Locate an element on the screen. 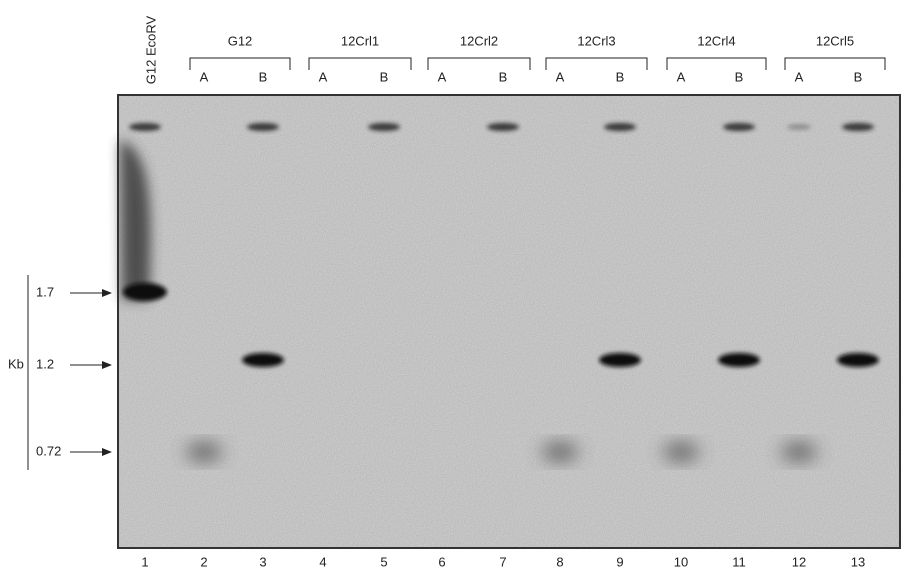 Image resolution: width=905 pixels, height=572 pixels. lane-number: 9 is located at coordinates (619, 561).